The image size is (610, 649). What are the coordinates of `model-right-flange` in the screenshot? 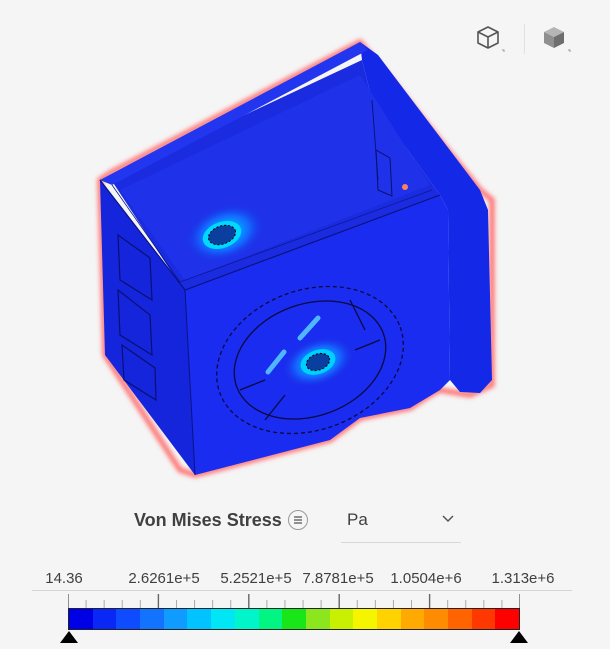 It's located at (426, 217).